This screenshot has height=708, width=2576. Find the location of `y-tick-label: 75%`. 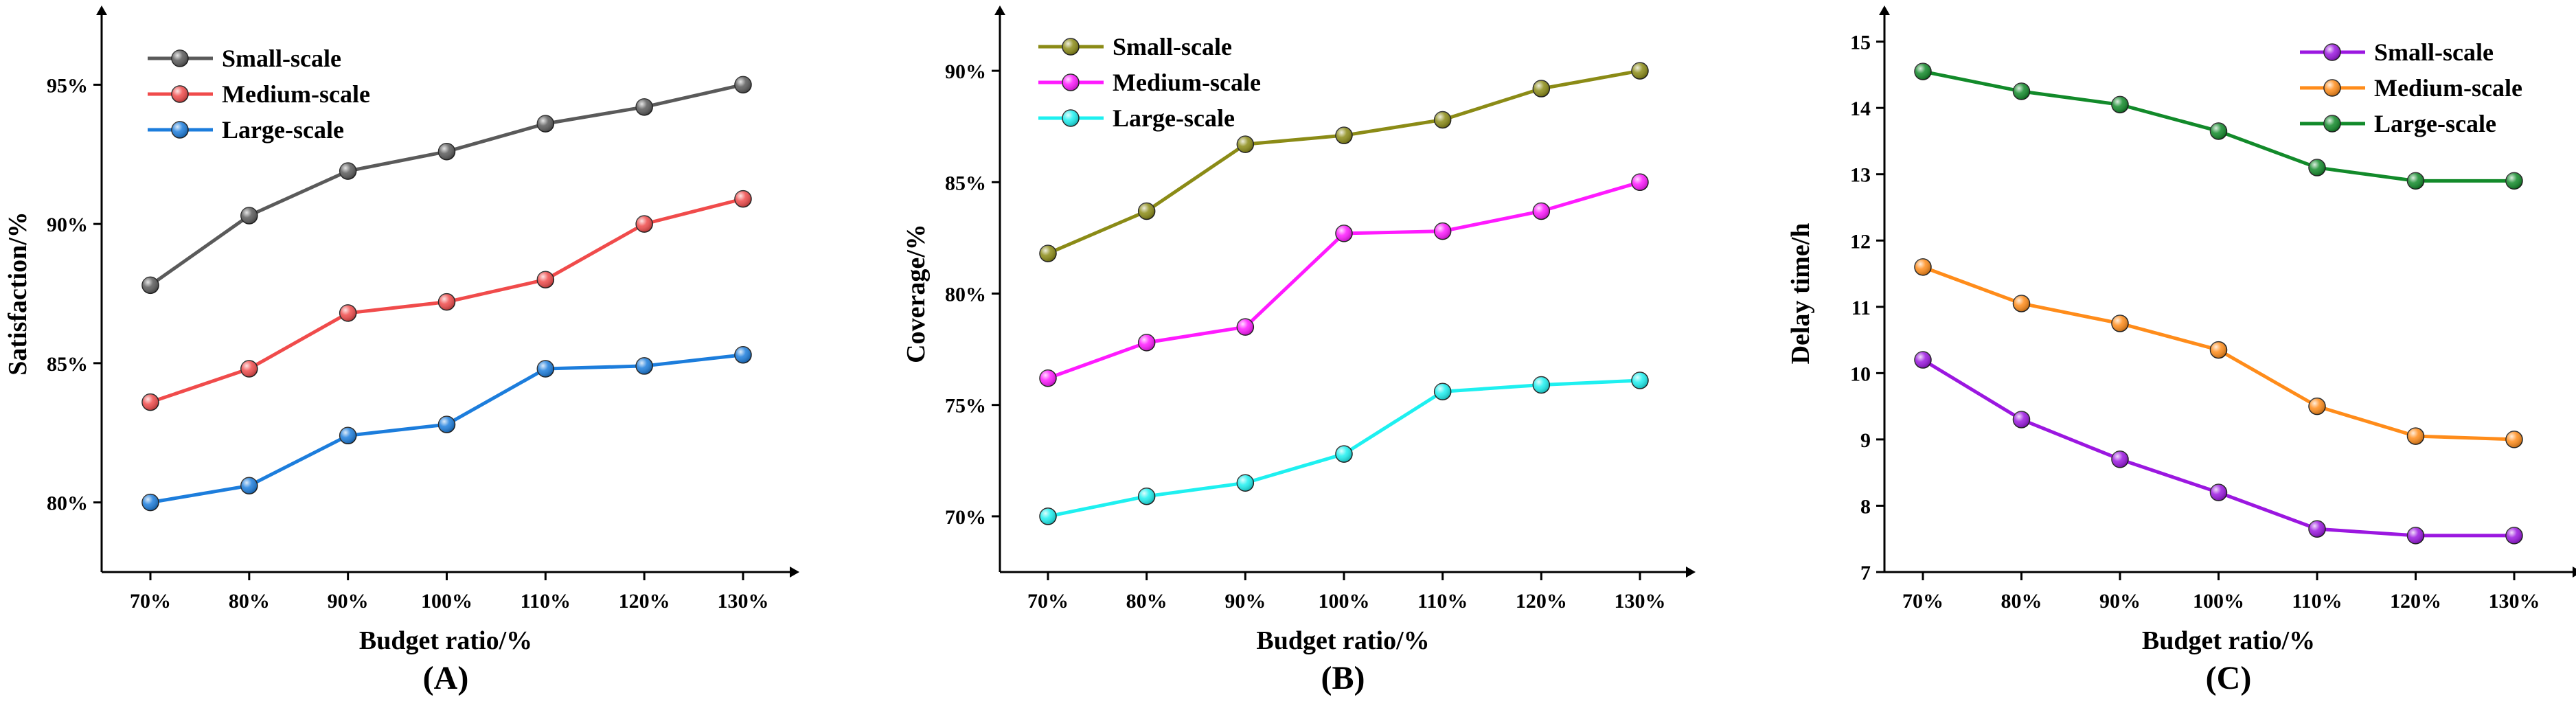

y-tick-label: 75% is located at coordinates (965, 406).